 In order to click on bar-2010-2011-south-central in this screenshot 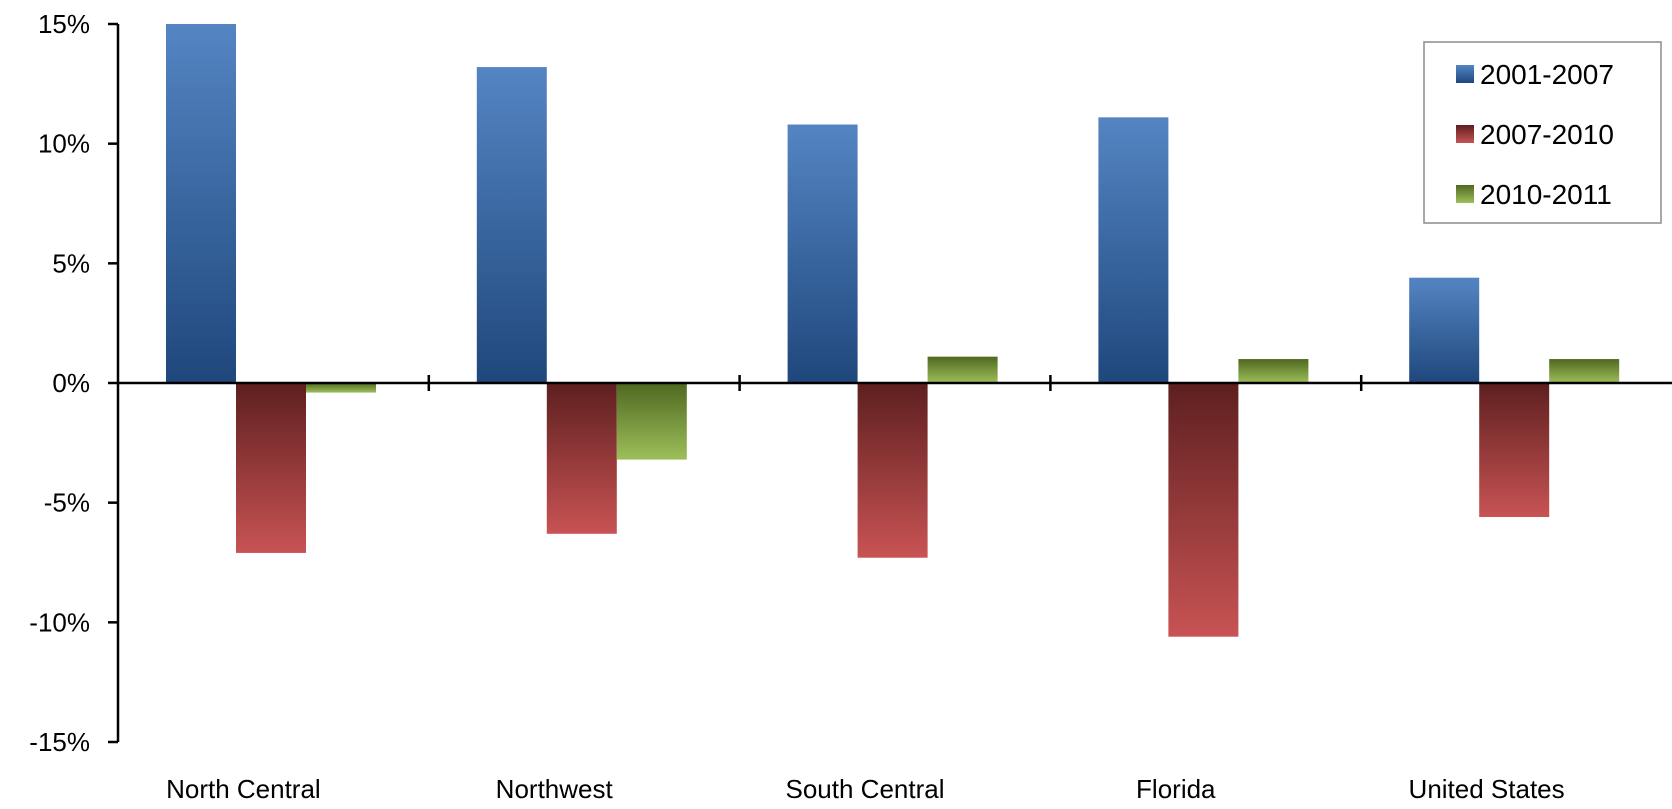, I will do `click(962, 369)`.